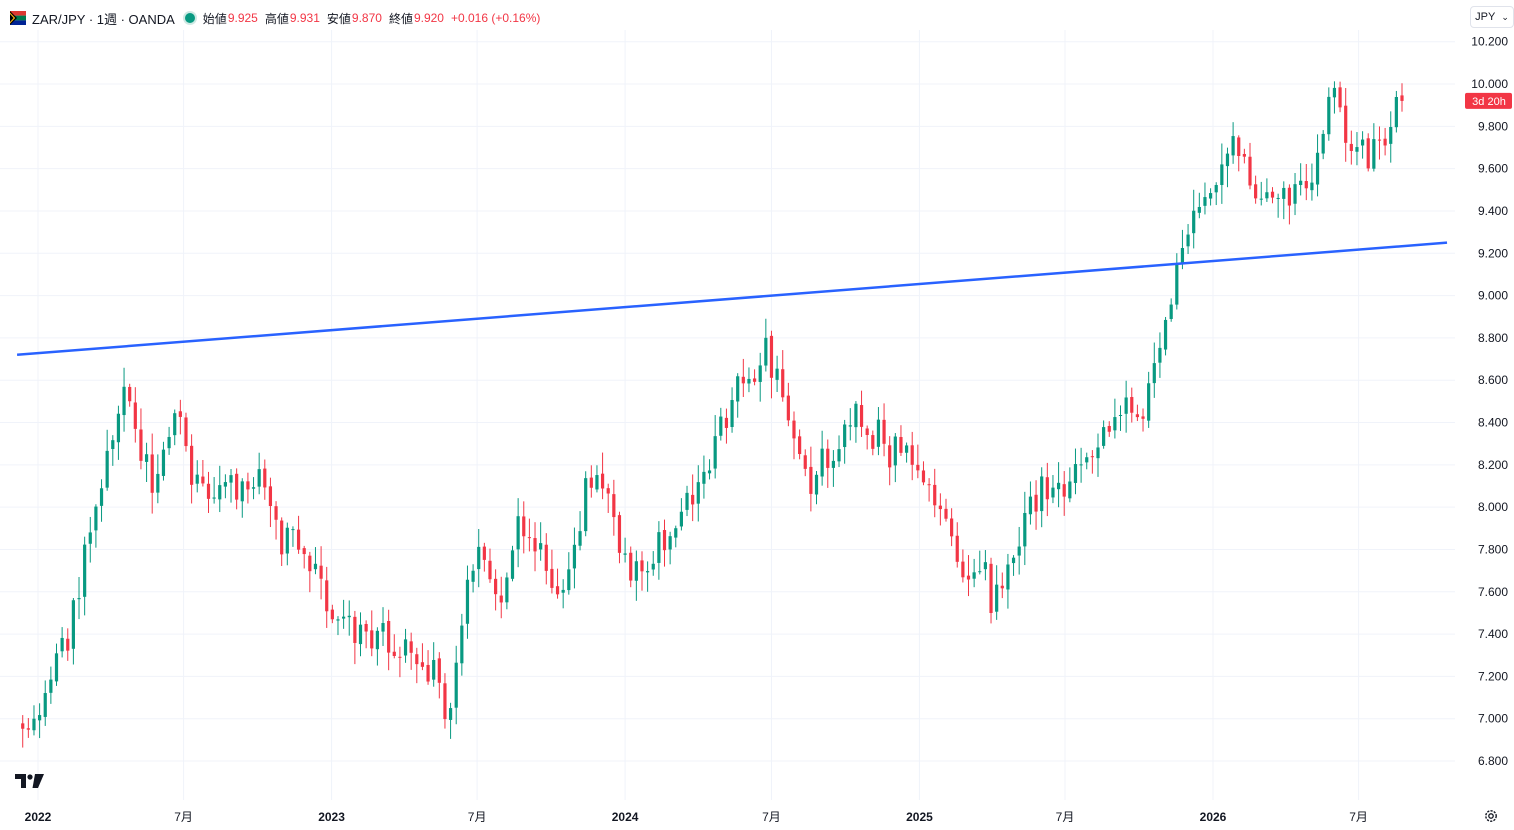  Describe the element at coordinates (1491, 816) in the screenshot. I see `settings-gear-icon` at that location.